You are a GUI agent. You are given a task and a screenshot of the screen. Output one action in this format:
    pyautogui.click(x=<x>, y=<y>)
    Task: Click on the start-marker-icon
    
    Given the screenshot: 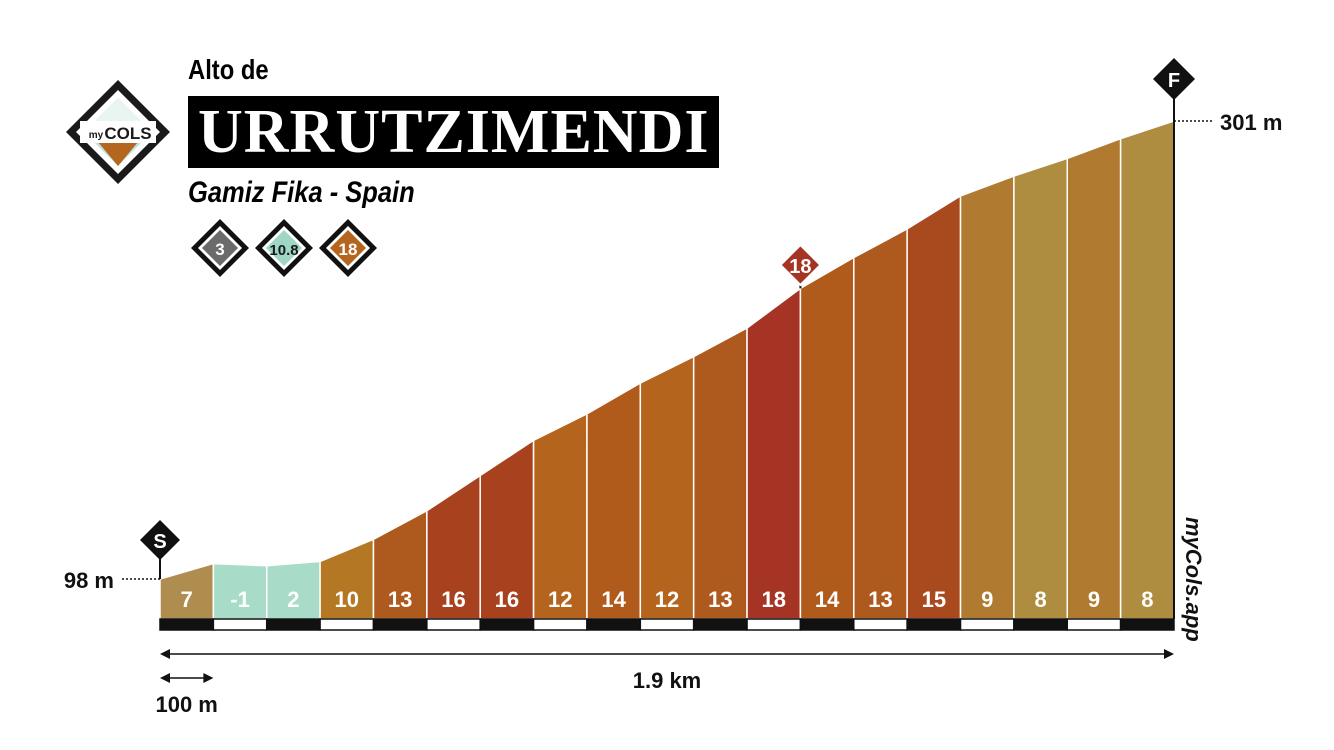 What is the action you would take?
    pyautogui.click(x=160, y=540)
    